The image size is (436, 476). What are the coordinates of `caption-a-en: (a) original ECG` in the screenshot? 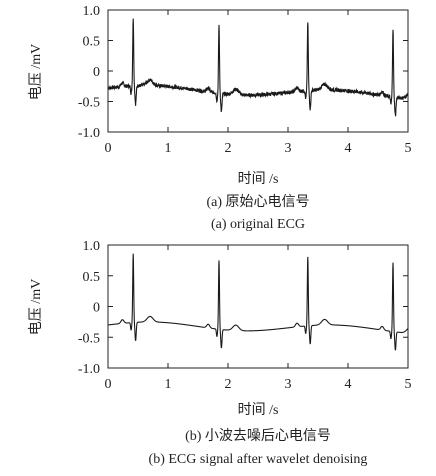 It's located at (258, 224).